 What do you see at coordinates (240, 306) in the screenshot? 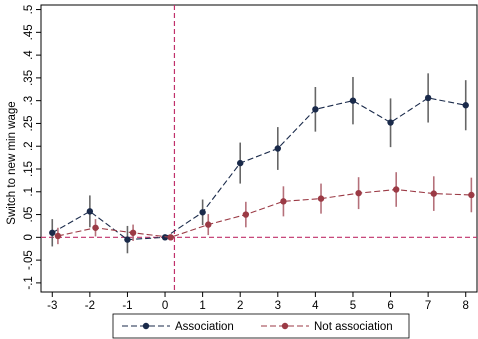
I see `x-tick-label: 2` at bounding box center [240, 306].